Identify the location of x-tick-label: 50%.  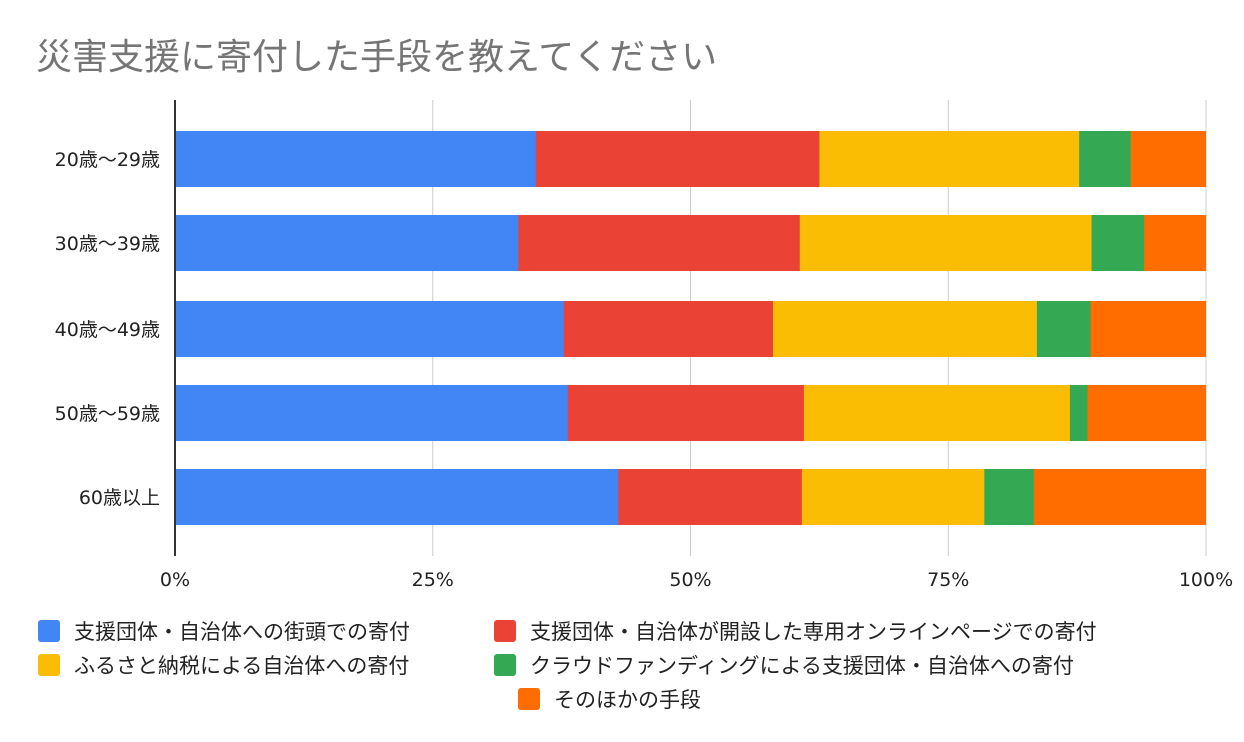
(690, 580).